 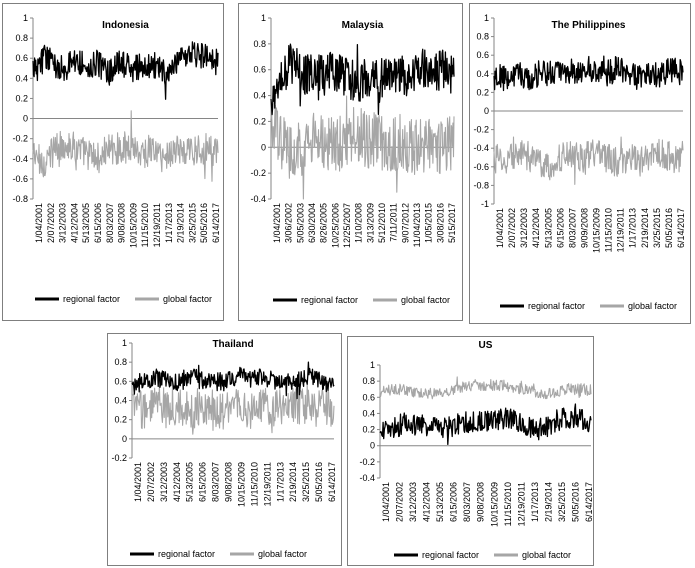 I want to click on x-tick-label: 3/13/2009, so click(x=370, y=223).